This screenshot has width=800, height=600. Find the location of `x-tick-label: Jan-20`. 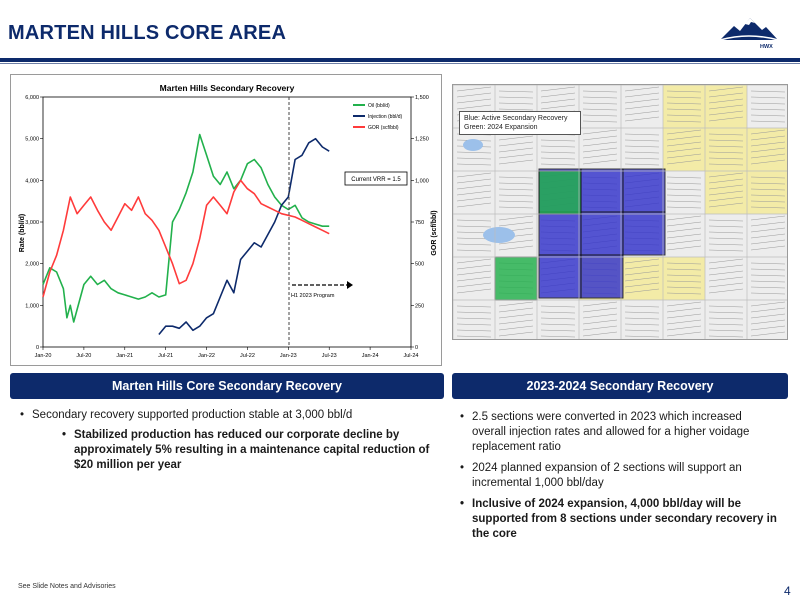

x-tick-label: Jan-20 is located at coordinates (43, 356).